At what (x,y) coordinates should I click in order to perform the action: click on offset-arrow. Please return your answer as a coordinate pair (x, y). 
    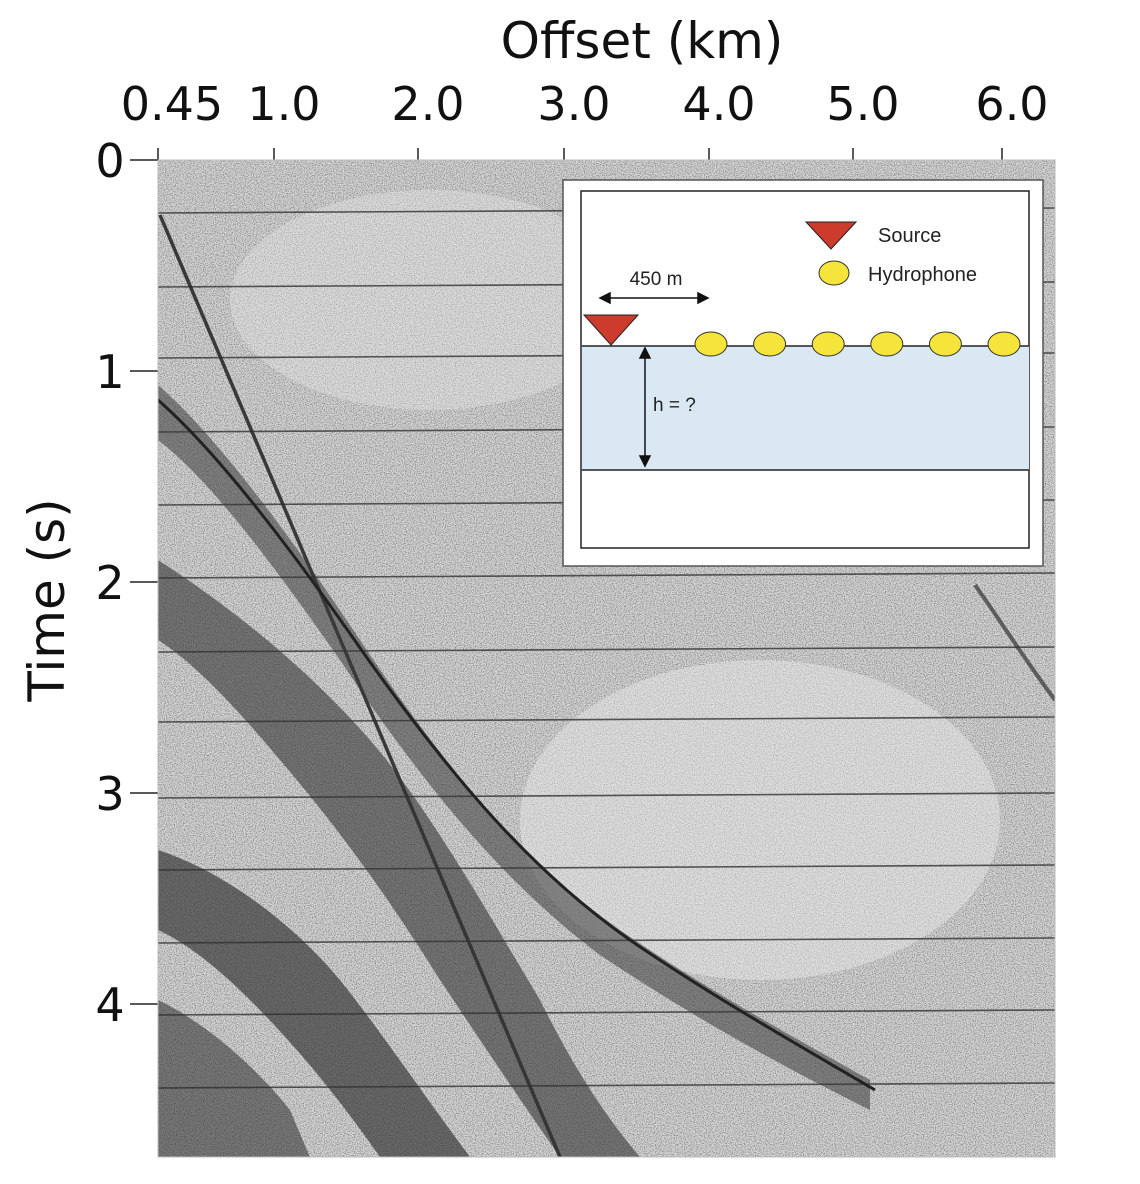
    Looking at the image, I should click on (654, 298).